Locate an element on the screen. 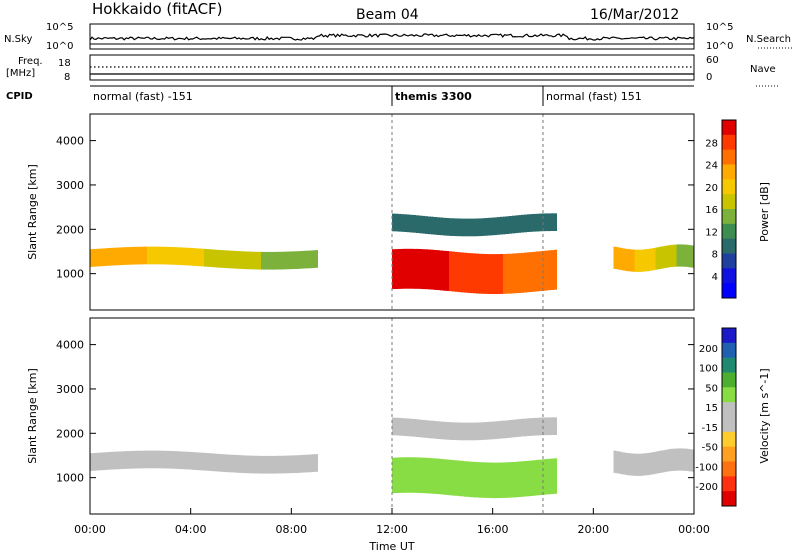 This screenshot has height=554, width=800. cpid-segment-label: normal (fast) -151 is located at coordinates (143, 96).